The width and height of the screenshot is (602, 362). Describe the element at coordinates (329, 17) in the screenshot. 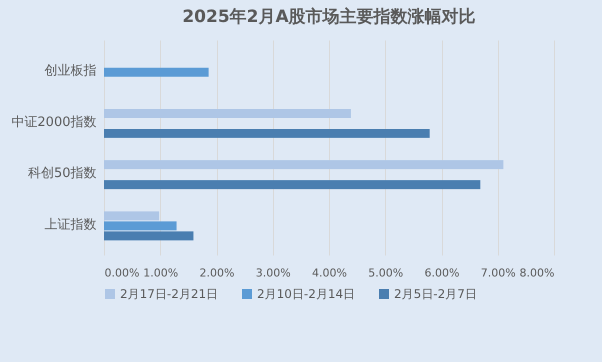

I see `chart-title: 2025年2月A股市场主要指数涨幅对比` at that location.